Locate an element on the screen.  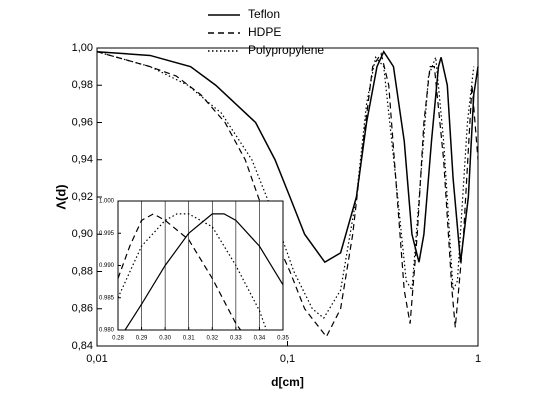
x-tick-label: 0.30 is located at coordinates (165, 339).